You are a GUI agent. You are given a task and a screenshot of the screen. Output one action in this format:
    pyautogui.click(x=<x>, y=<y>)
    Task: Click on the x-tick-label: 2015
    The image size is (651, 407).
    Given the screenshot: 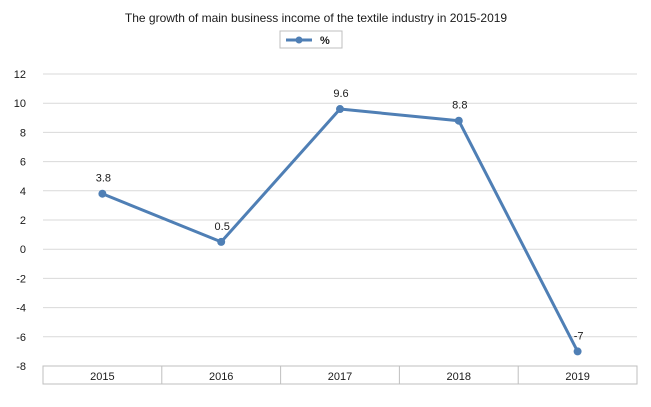 What is the action you would take?
    pyautogui.click(x=102, y=377)
    